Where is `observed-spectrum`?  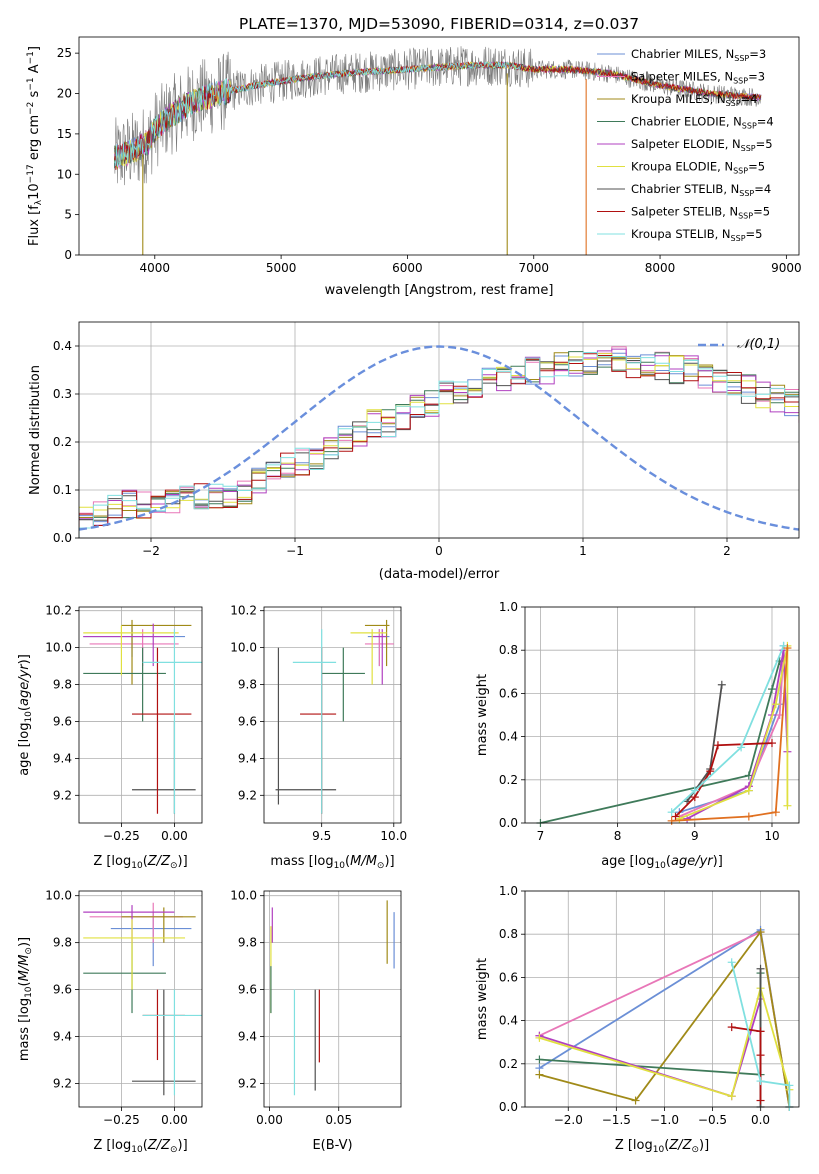
observed-spectrum is located at coordinates (438, 116).